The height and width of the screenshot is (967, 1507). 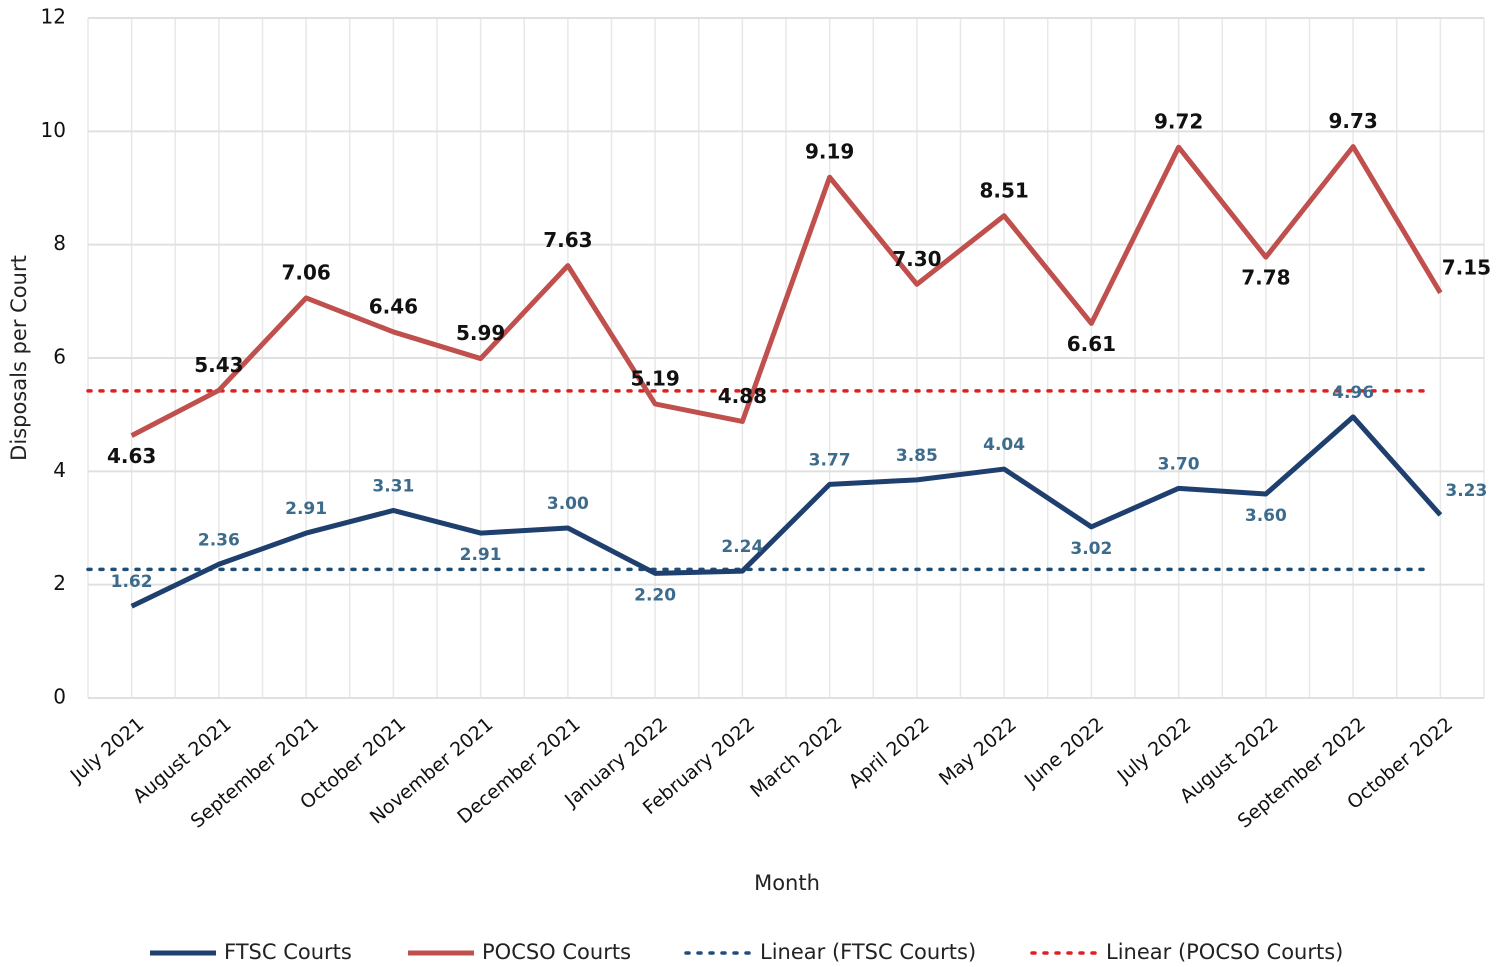 What do you see at coordinates (59, 583) in the screenshot?
I see `y-tick-label: 2` at bounding box center [59, 583].